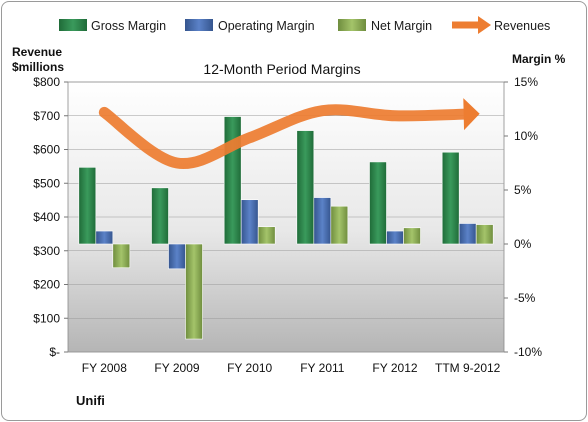  I want to click on legend-label-net-margin: Net Margin, so click(401, 26).